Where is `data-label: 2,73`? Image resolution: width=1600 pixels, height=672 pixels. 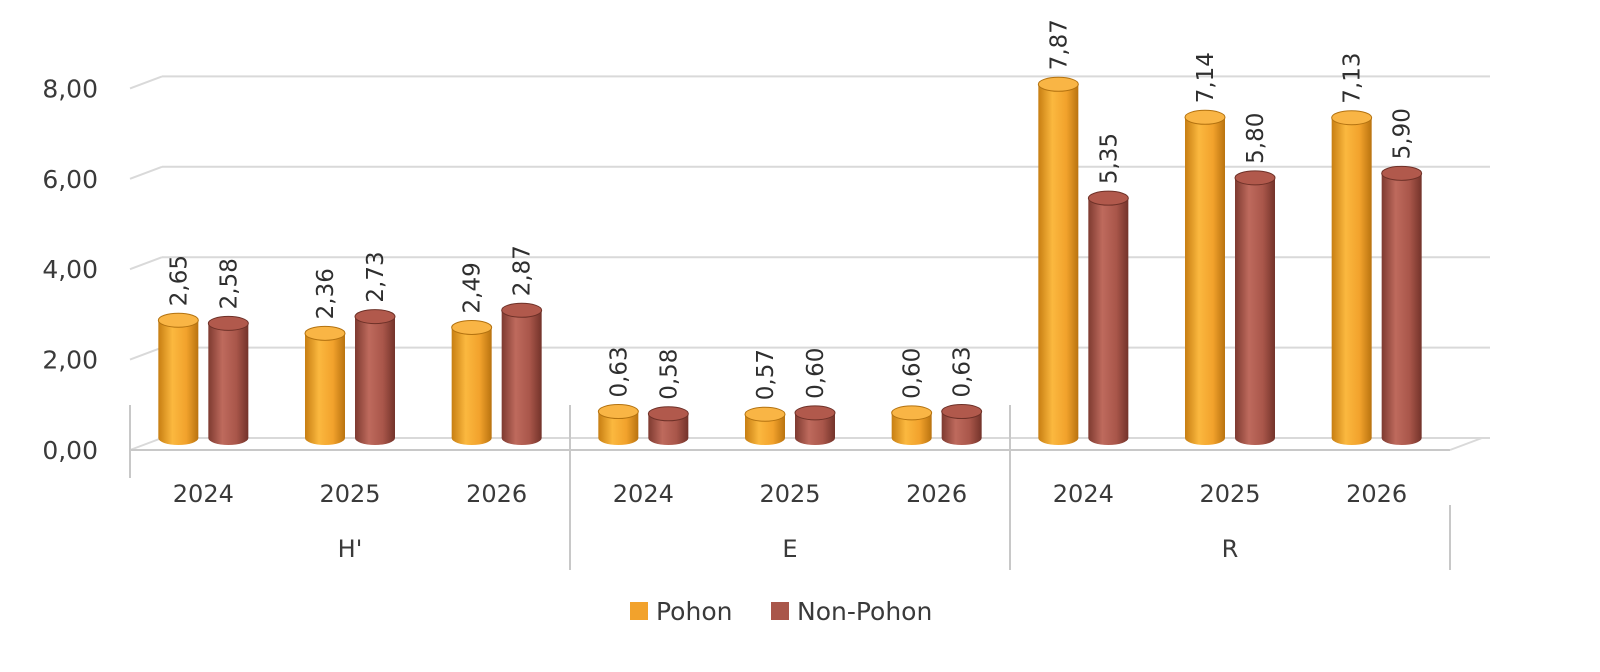 data-label: 2,73 is located at coordinates (376, 276).